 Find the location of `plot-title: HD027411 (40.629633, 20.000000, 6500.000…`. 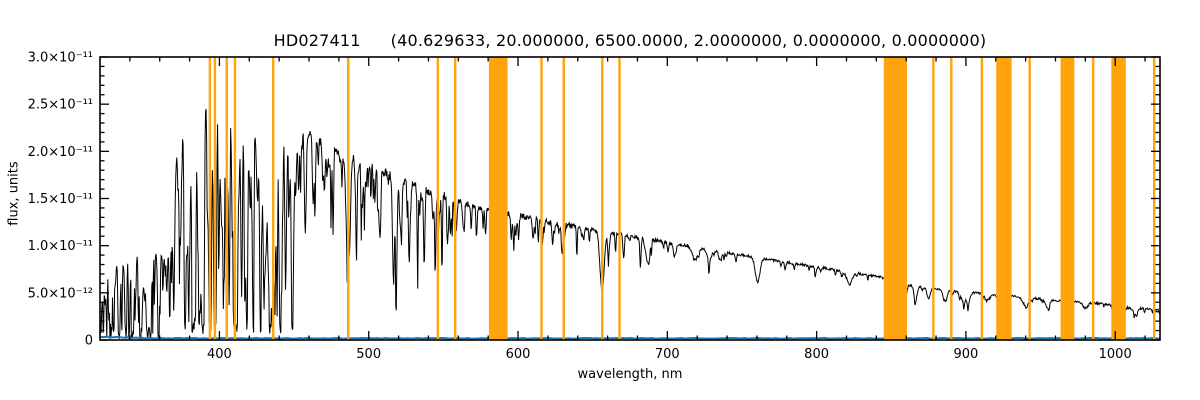

plot-title: HD027411 (40.629633, 20.000000, 6500.000… is located at coordinates (630, 40).